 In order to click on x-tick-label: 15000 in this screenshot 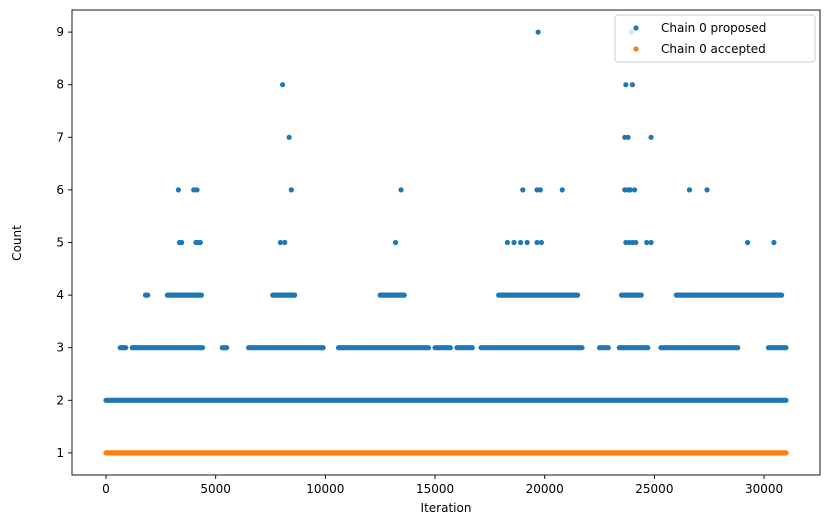, I will do `click(435, 489)`.